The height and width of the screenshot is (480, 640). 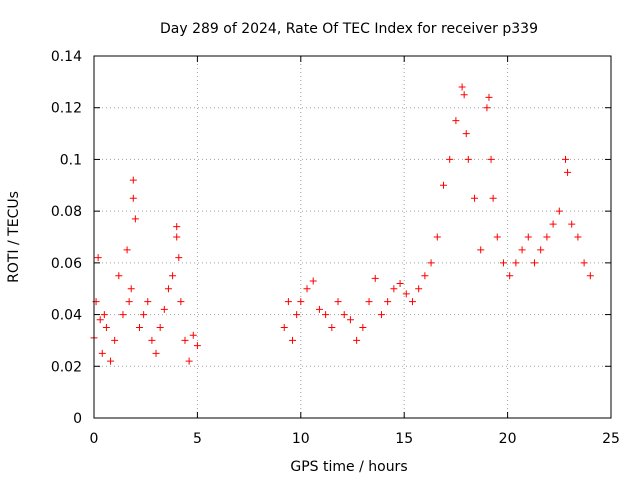 What do you see at coordinates (77, 419) in the screenshot?
I see `y-tick-label: 0` at bounding box center [77, 419].